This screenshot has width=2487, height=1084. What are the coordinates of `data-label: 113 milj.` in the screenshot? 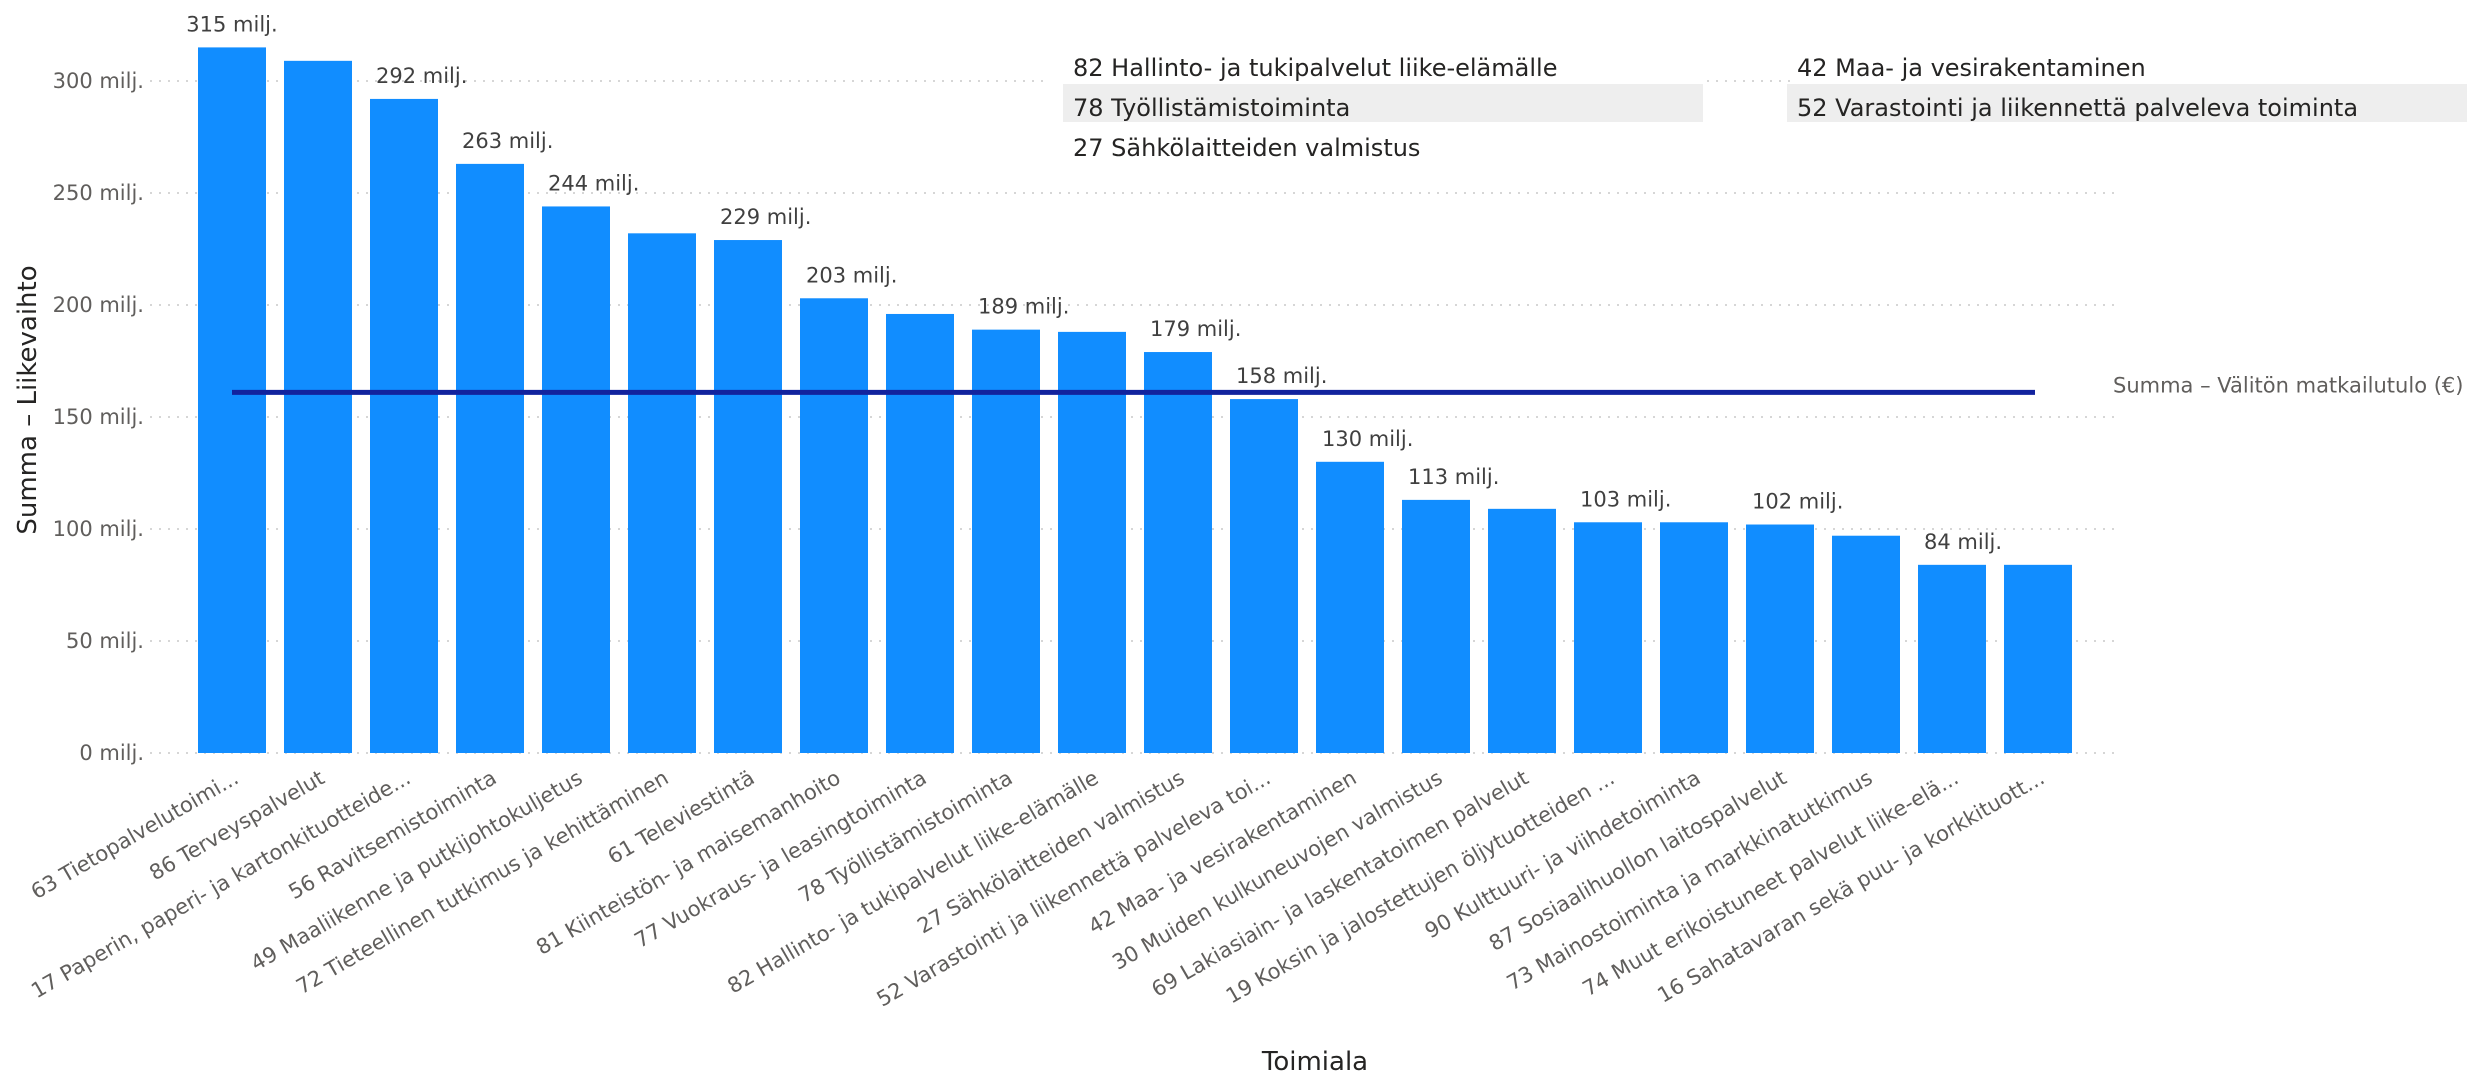 It's located at (1453, 477).